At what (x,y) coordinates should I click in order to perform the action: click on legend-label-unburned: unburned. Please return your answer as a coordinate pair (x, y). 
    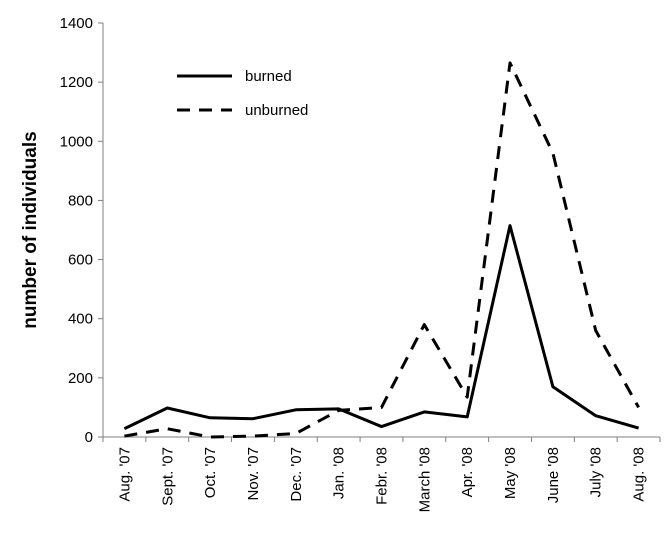
    Looking at the image, I should click on (276, 110).